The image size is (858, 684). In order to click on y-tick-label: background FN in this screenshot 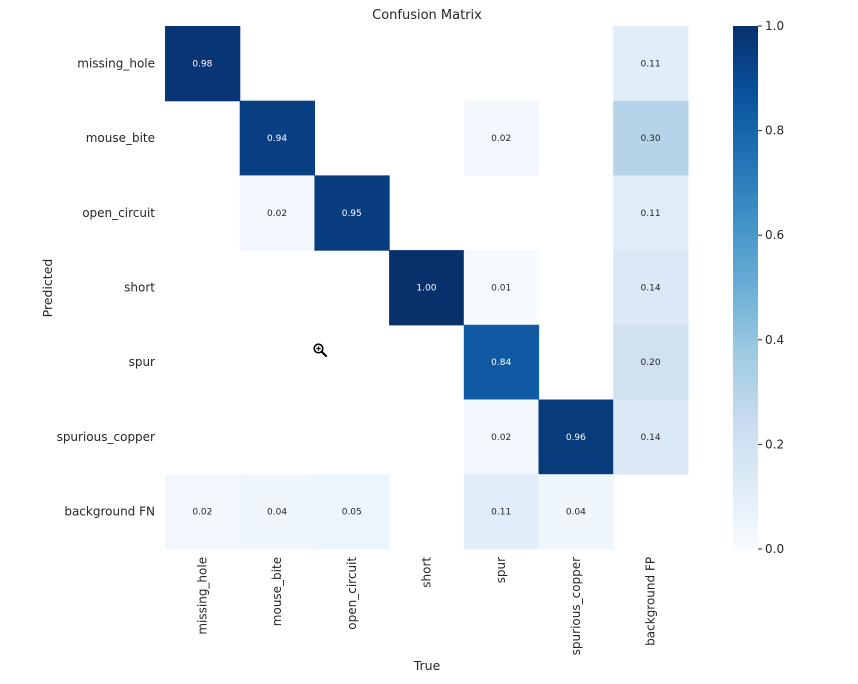, I will do `click(109, 512)`.